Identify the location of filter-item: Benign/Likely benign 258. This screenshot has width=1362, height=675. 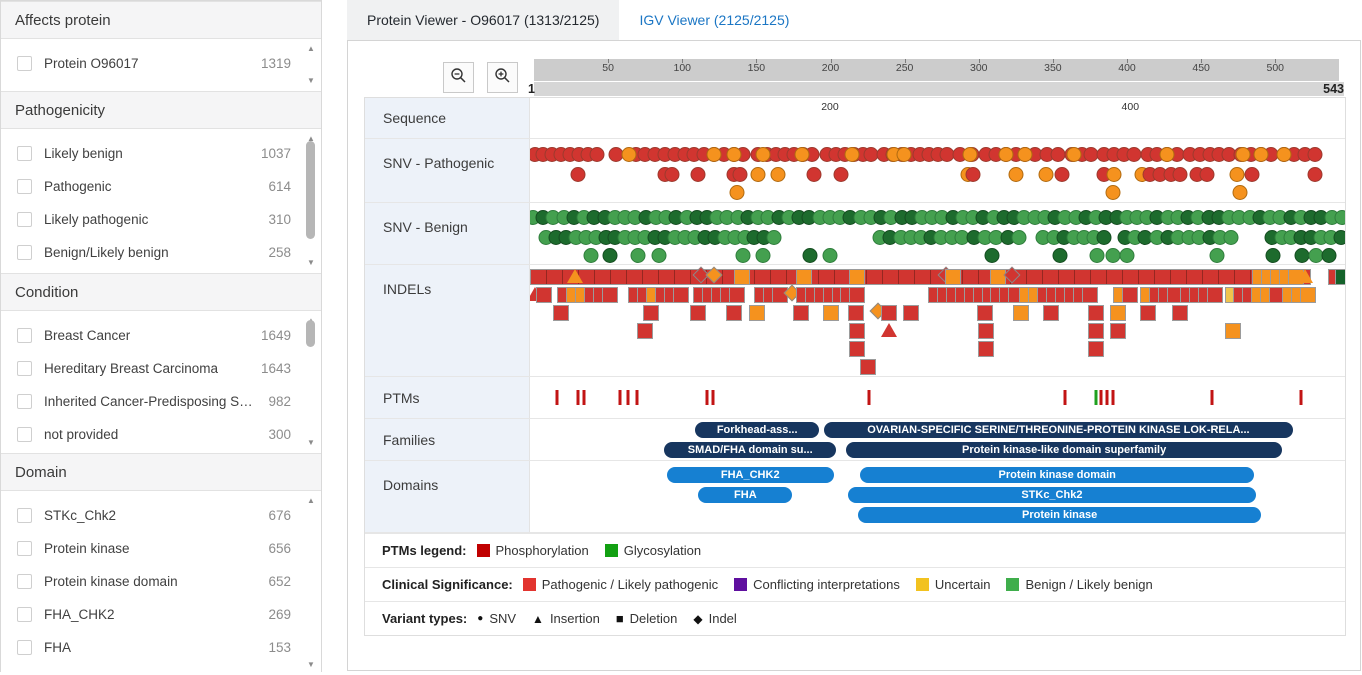
(161, 252).